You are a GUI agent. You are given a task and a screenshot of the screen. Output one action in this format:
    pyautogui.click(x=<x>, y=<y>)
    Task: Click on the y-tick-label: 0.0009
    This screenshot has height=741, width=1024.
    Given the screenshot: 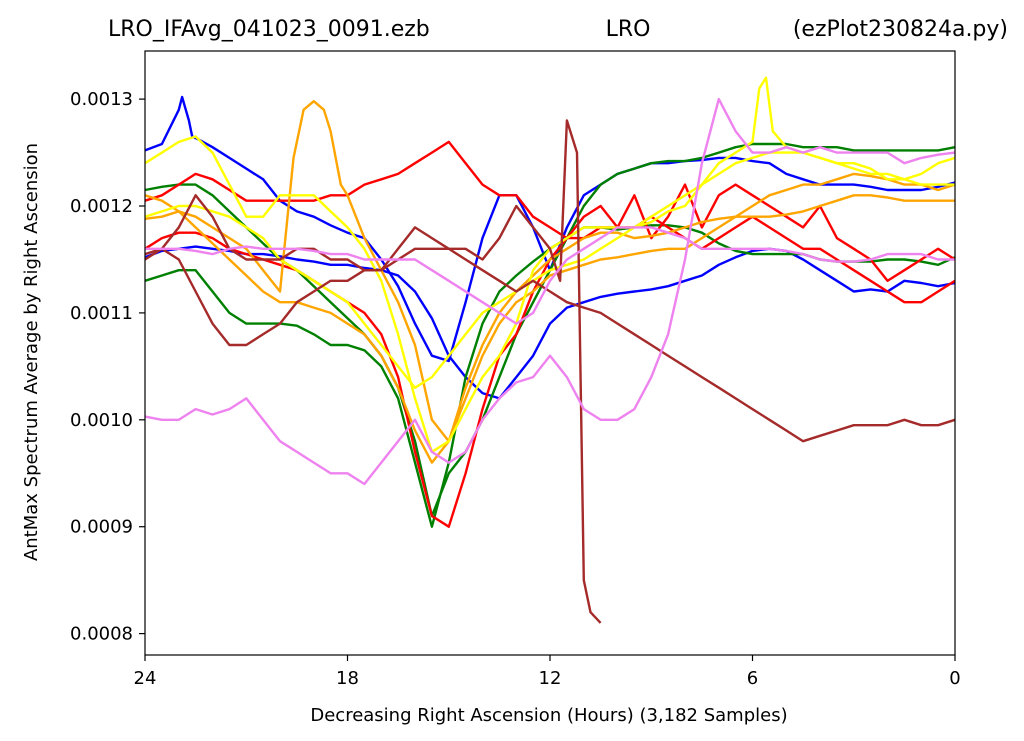 What is the action you would take?
    pyautogui.click(x=101, y=527)
    